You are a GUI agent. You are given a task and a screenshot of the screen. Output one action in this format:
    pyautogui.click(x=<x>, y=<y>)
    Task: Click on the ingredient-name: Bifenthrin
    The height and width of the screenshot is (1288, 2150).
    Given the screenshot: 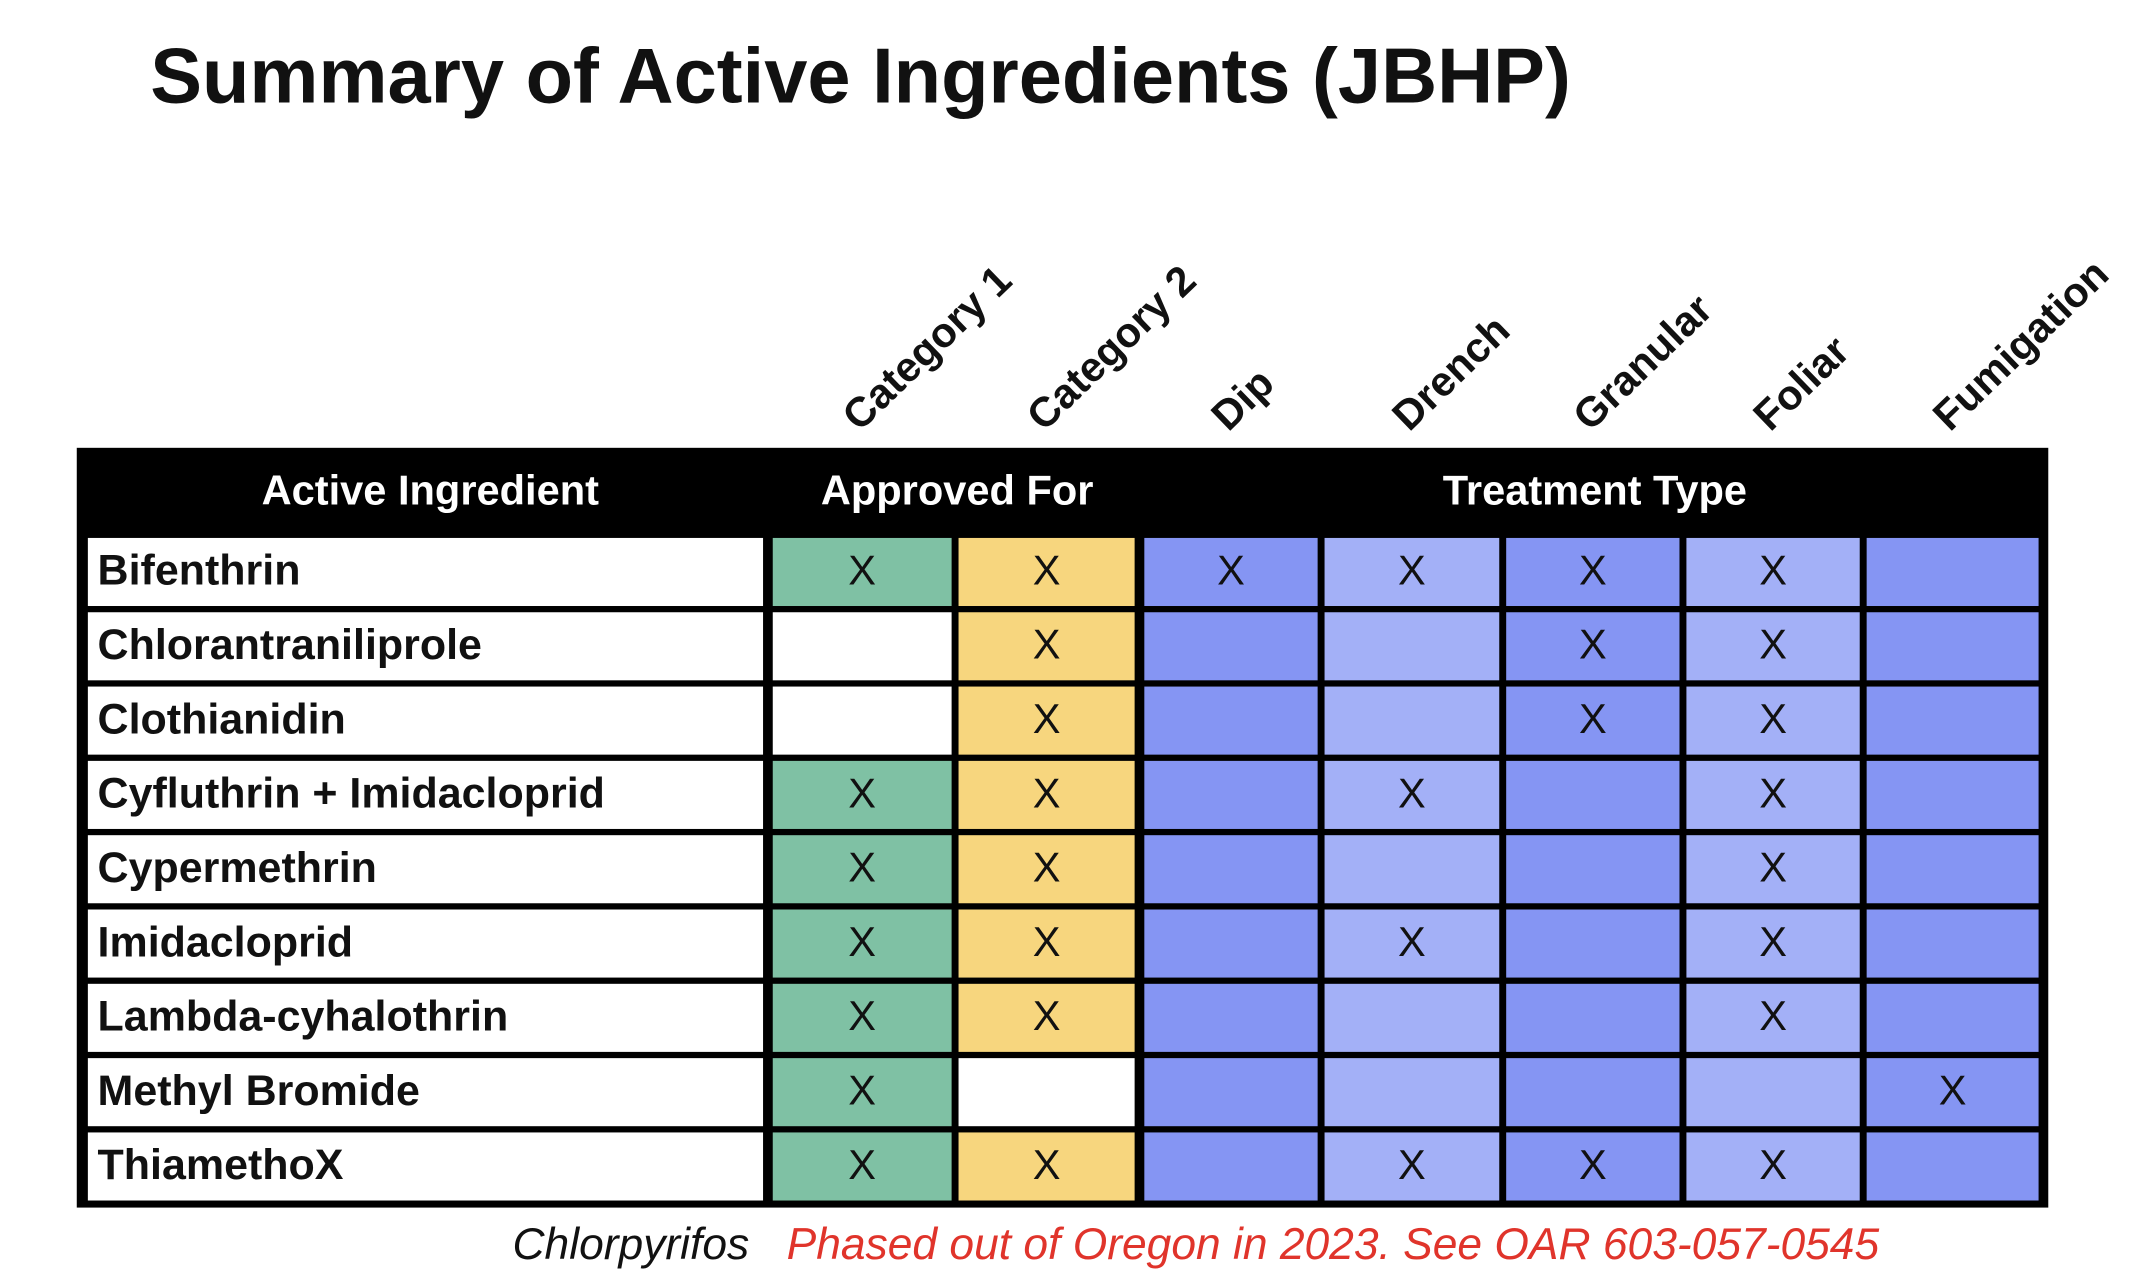 What is the action you would take?
    pyautogui.click(x=199, y=571)
    